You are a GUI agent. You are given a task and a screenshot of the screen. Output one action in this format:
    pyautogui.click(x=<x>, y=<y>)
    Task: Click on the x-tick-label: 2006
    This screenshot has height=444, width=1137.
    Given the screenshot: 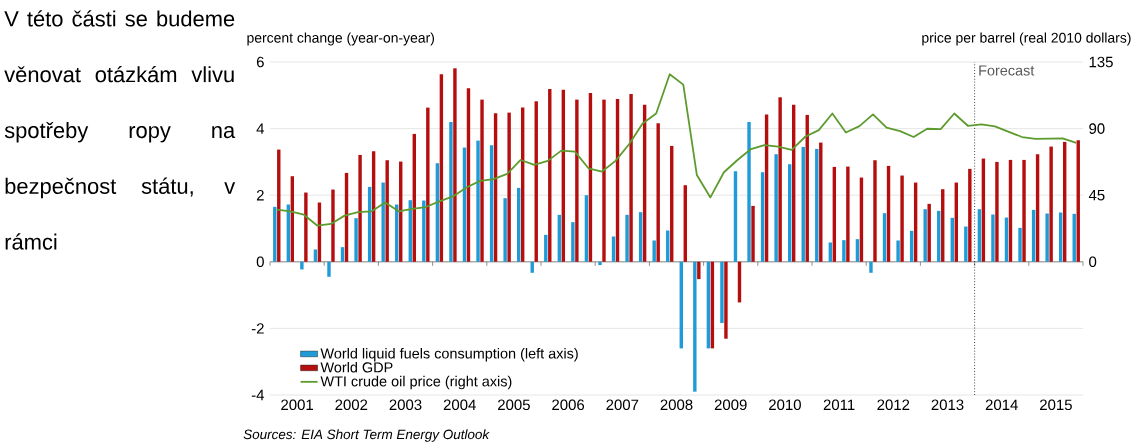 What is the action you would take?
    pyautogui.click(x=568, y=405)
    